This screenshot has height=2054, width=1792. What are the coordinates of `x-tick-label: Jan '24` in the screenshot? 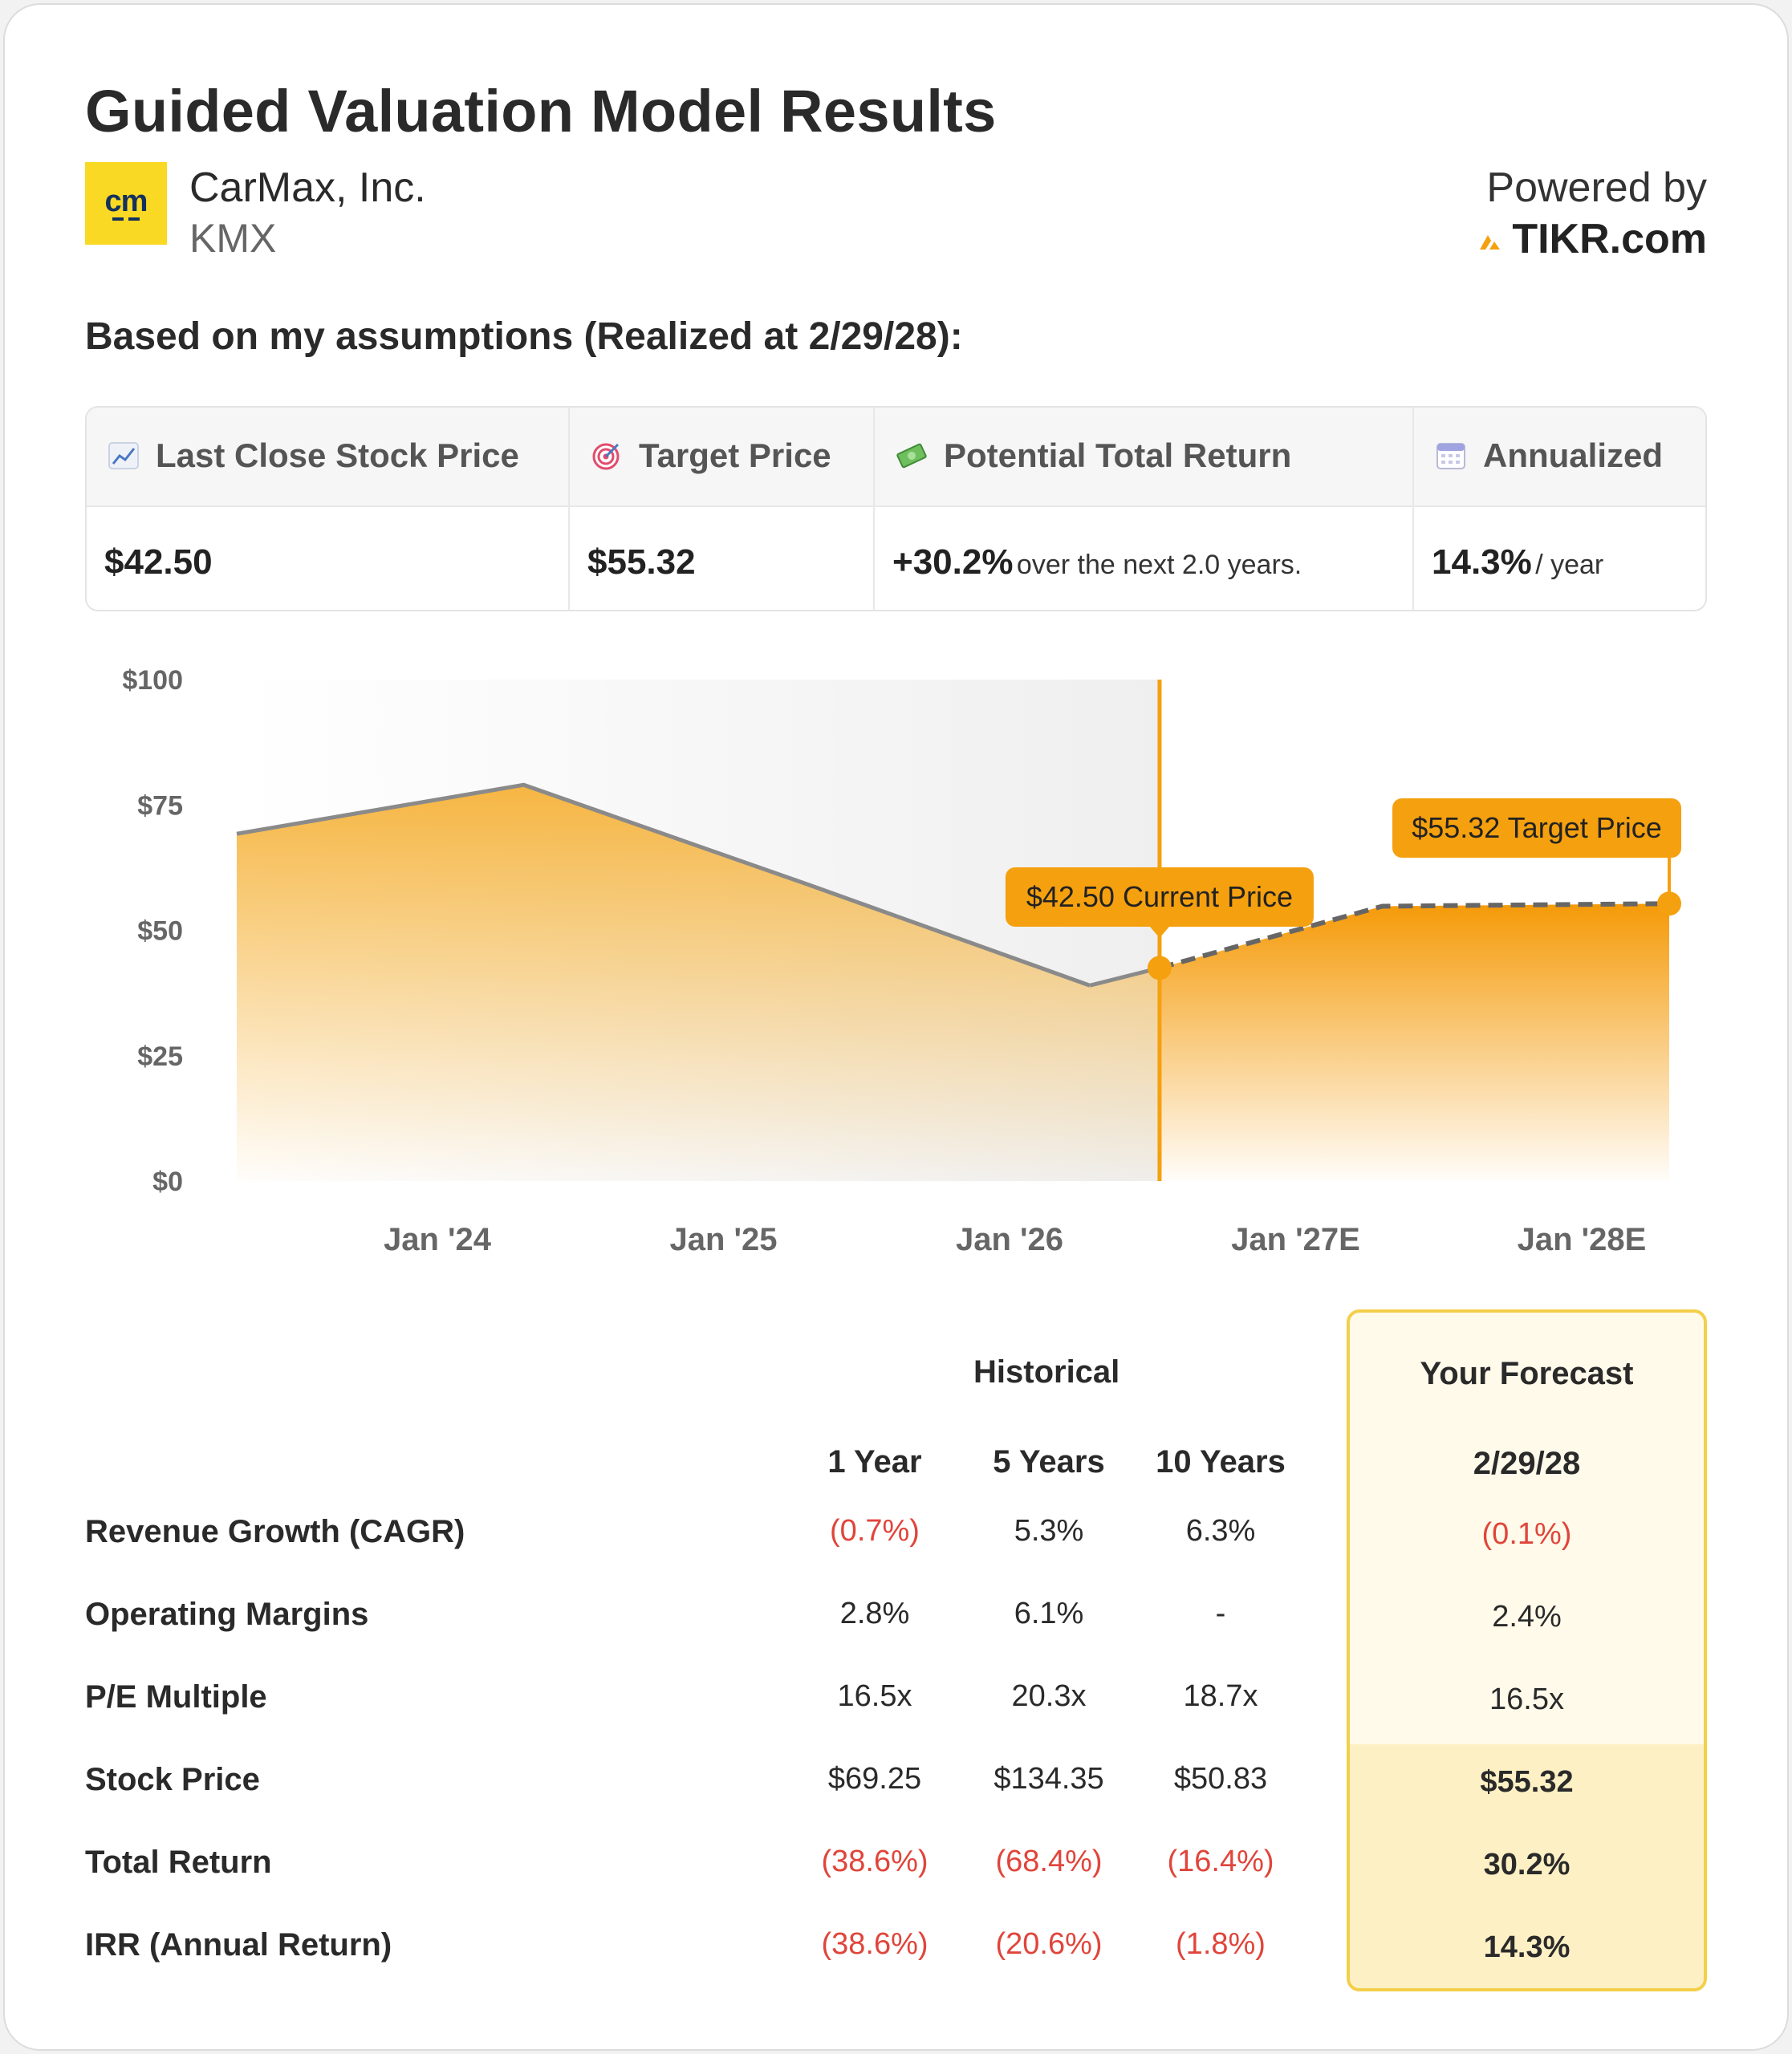 It's located at (438, 1240).